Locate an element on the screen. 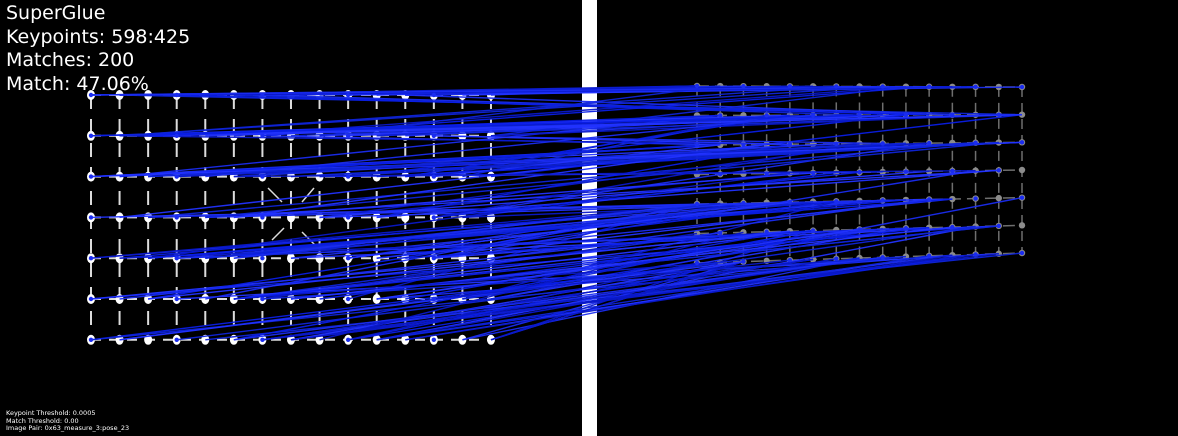  matches-count: Matches: 200 is located at coordinates (70, 60).